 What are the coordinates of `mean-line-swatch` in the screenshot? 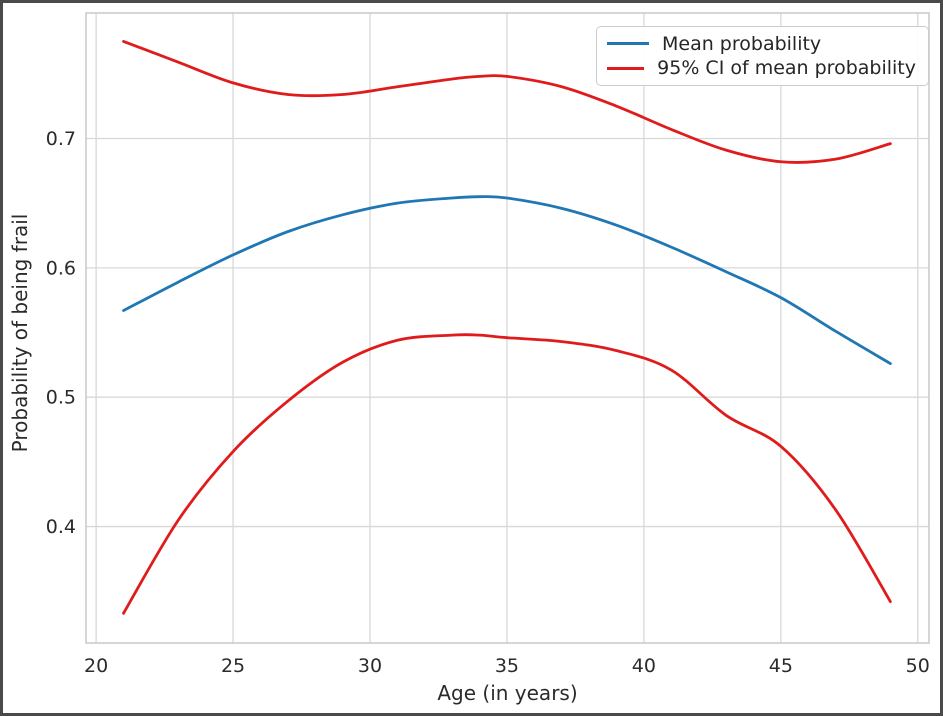 It's located at (628, 44).